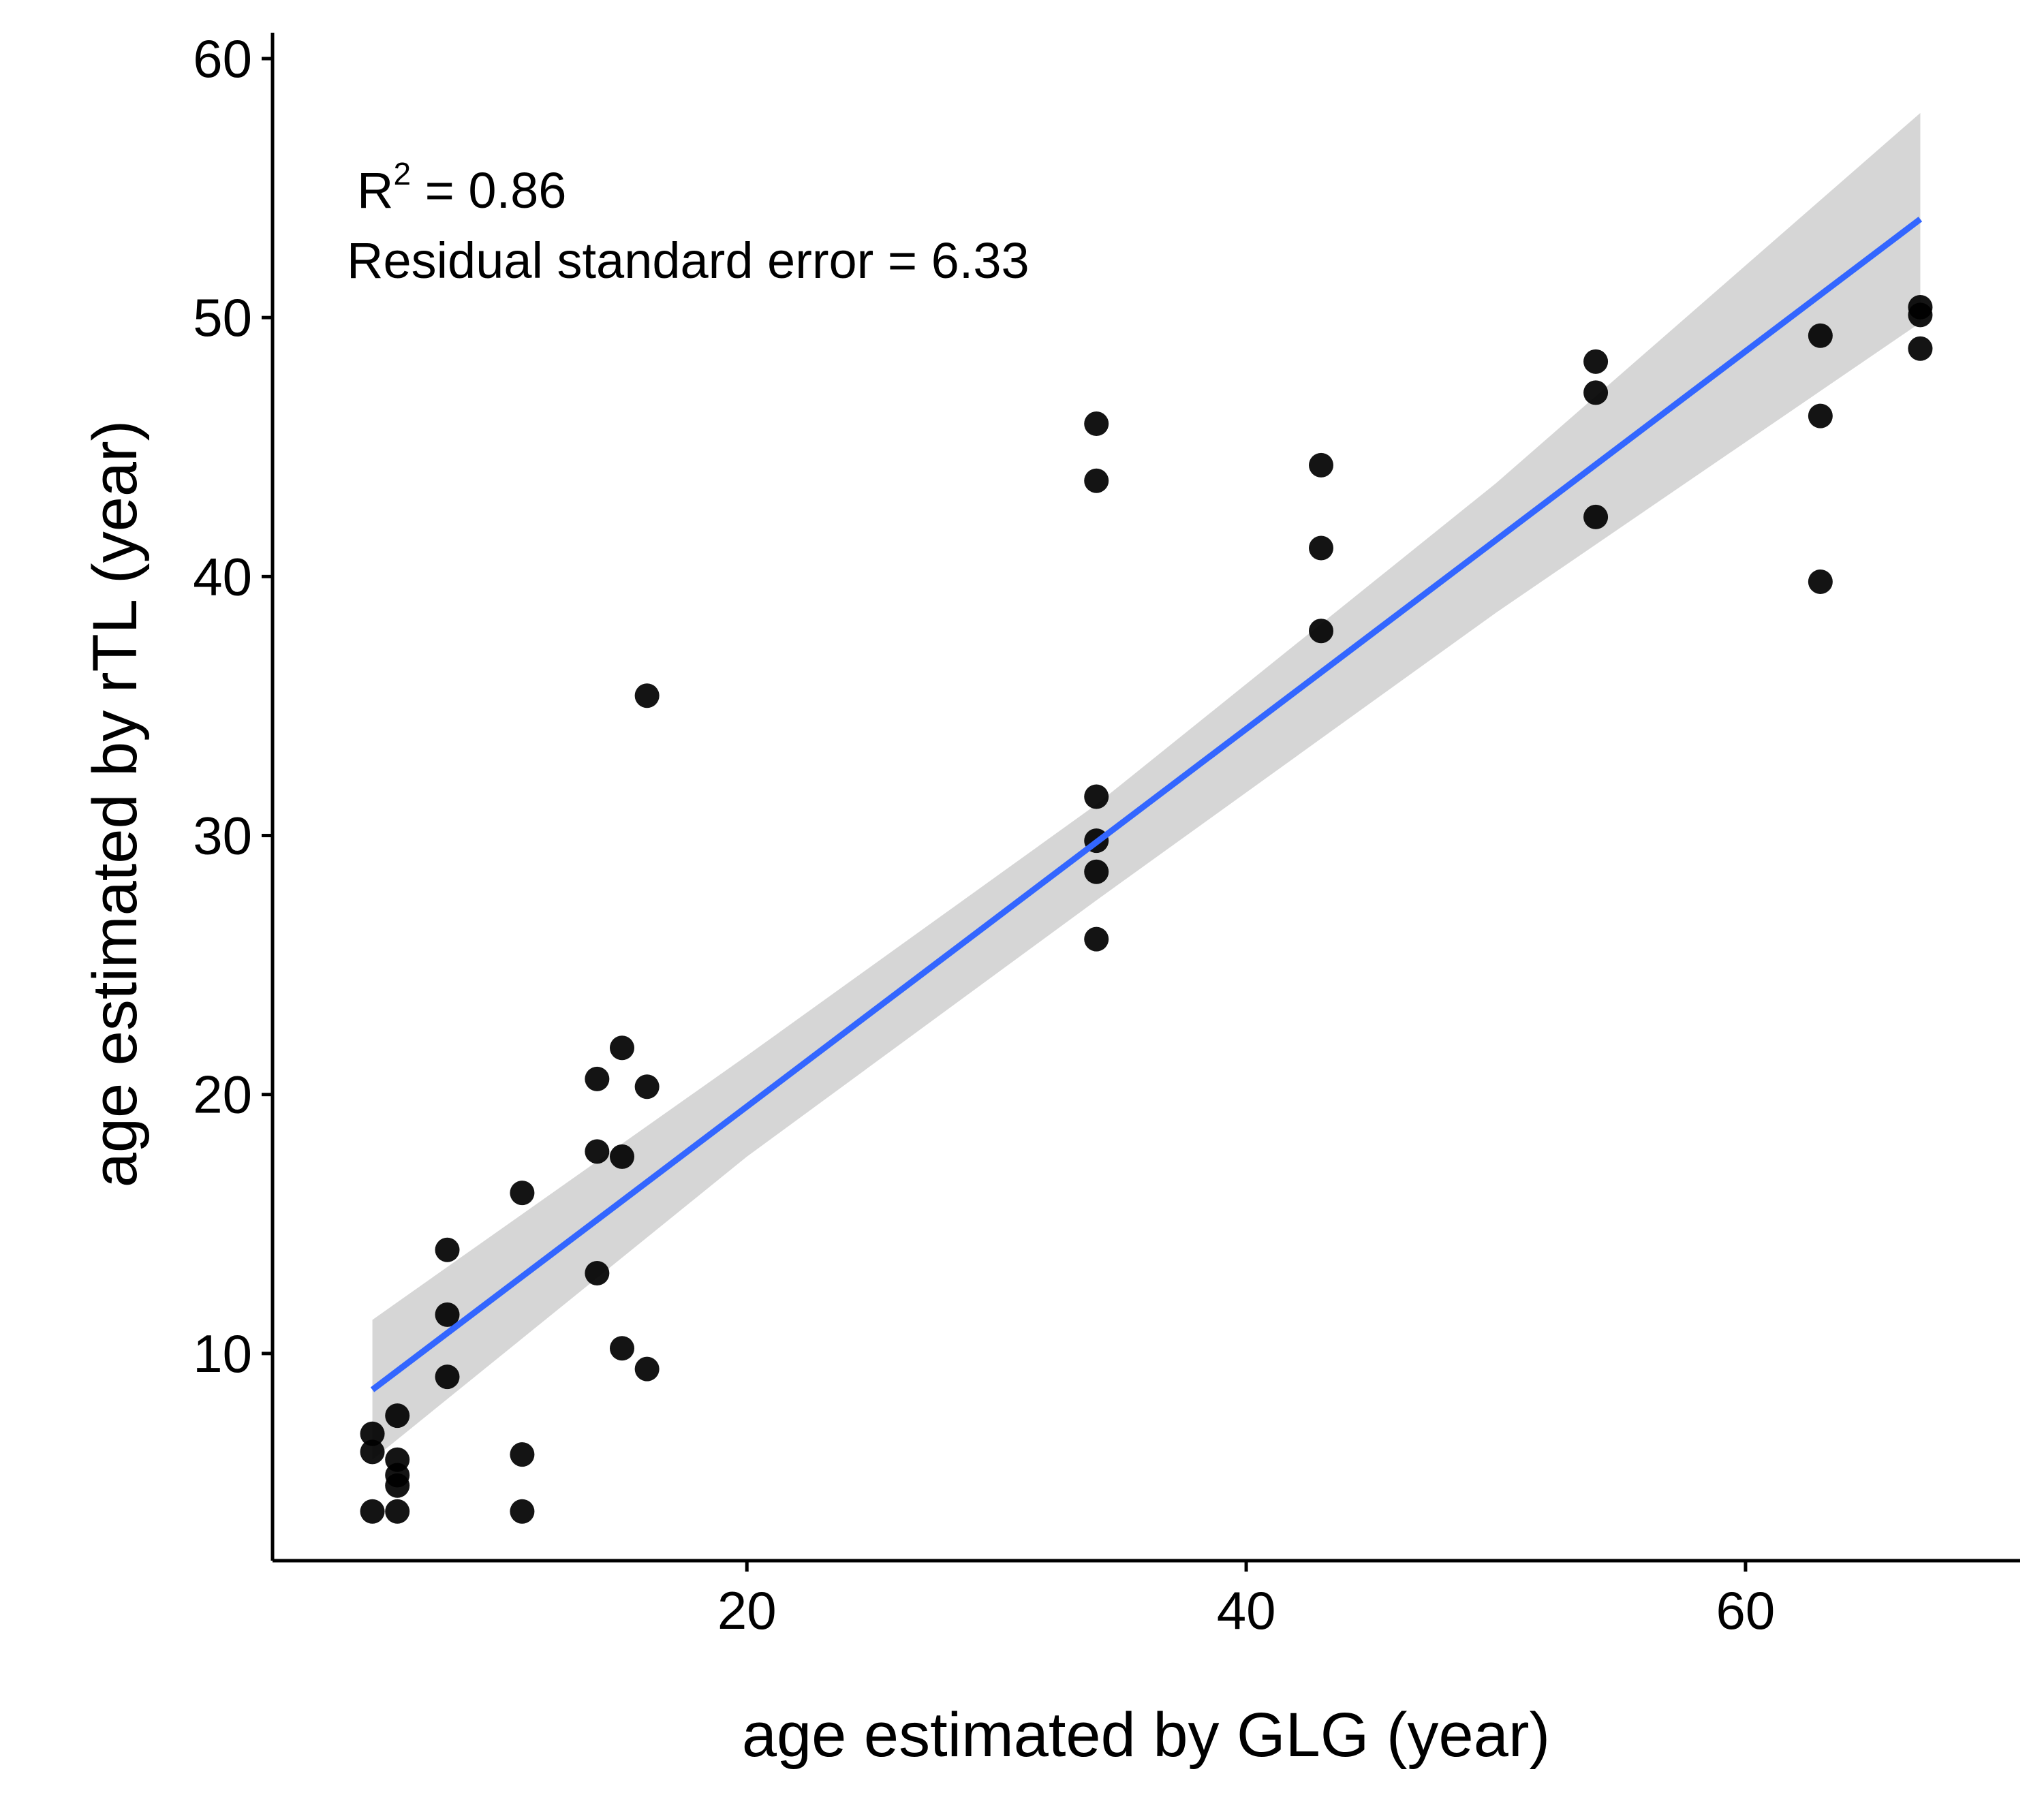 This screenshot has height=1810, width=2044. What do you see at coordinates (1146, 1735) in the screenshot?
I see `x-axis-title: age estimated by GLG (year)` at bounding box center [1146, 1735].